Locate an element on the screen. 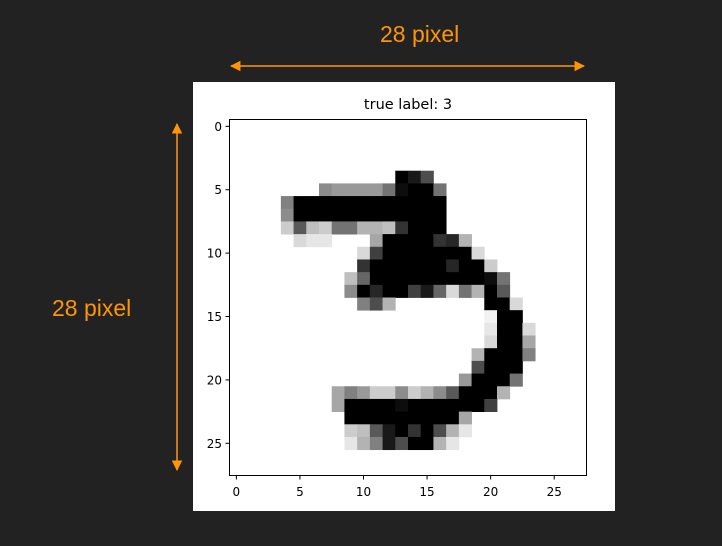 This screenshot has height=546, width=722. x-tick-label: 5 is located at coordinates (300, 492).